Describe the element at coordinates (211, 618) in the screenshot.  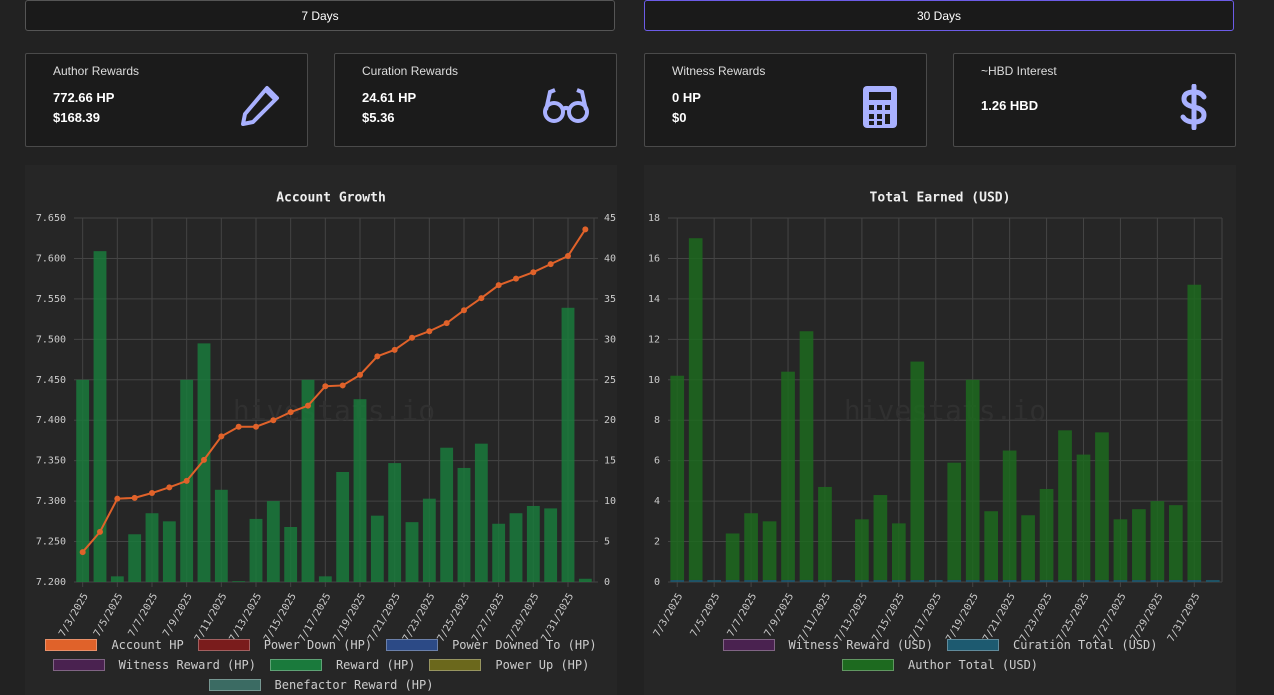
I see `x-tick-label: 7/11/2025` at that location.